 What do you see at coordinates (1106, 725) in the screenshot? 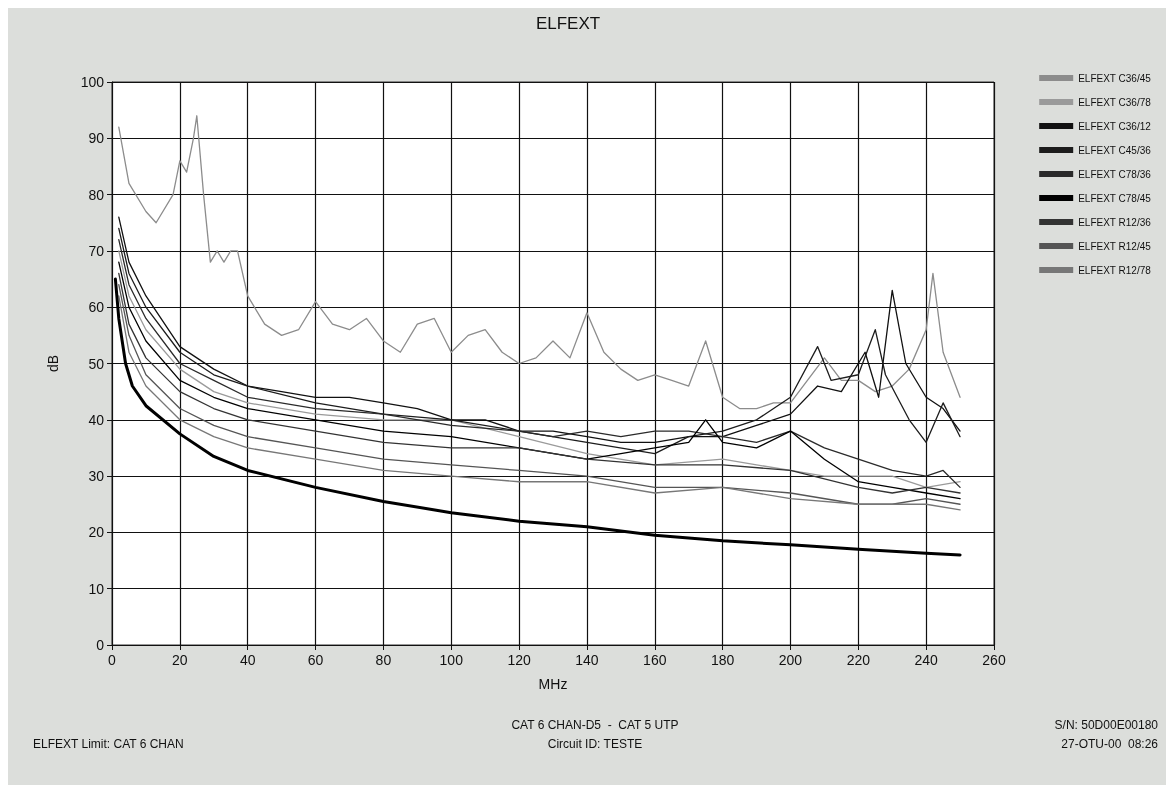
I see `text: S/N: 50D00E00180` at bounding box center [1106, 725].